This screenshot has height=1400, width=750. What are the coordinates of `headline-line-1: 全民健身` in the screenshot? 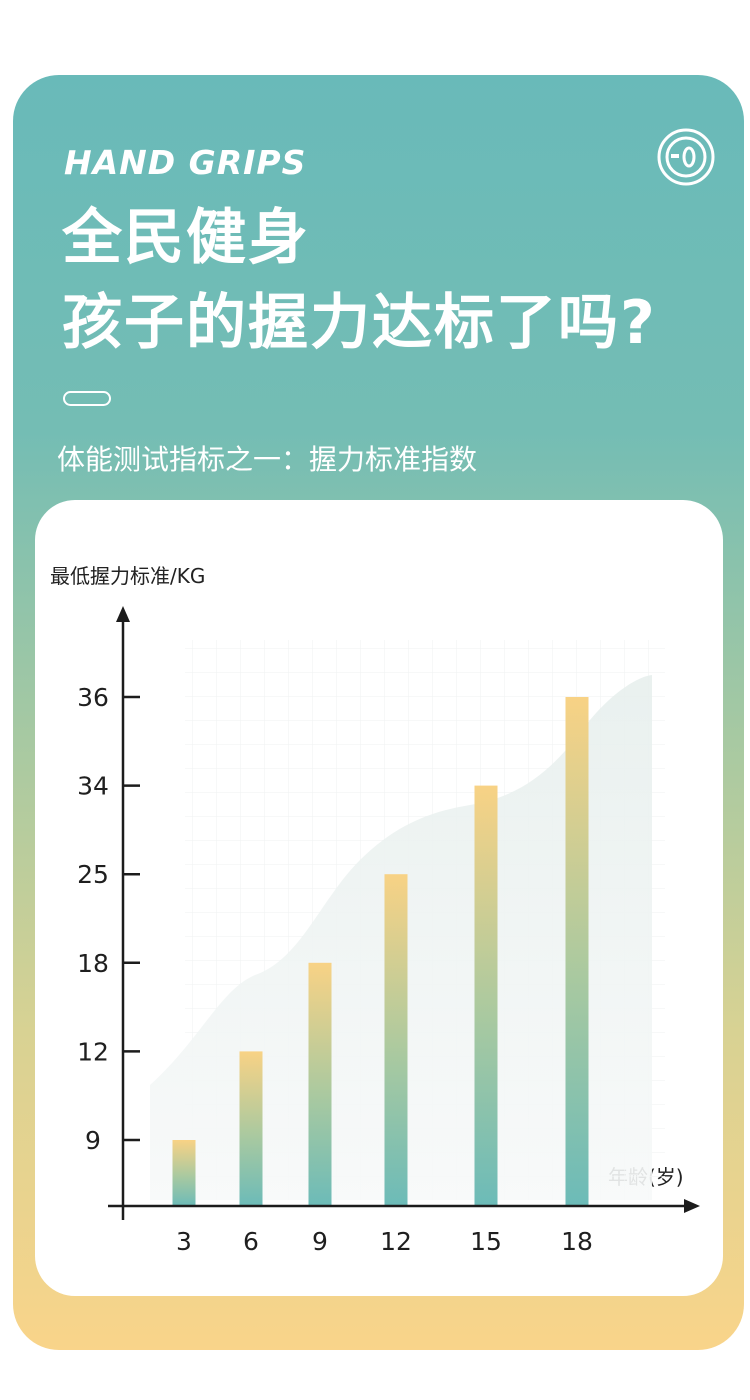 It's located at (186, 238).